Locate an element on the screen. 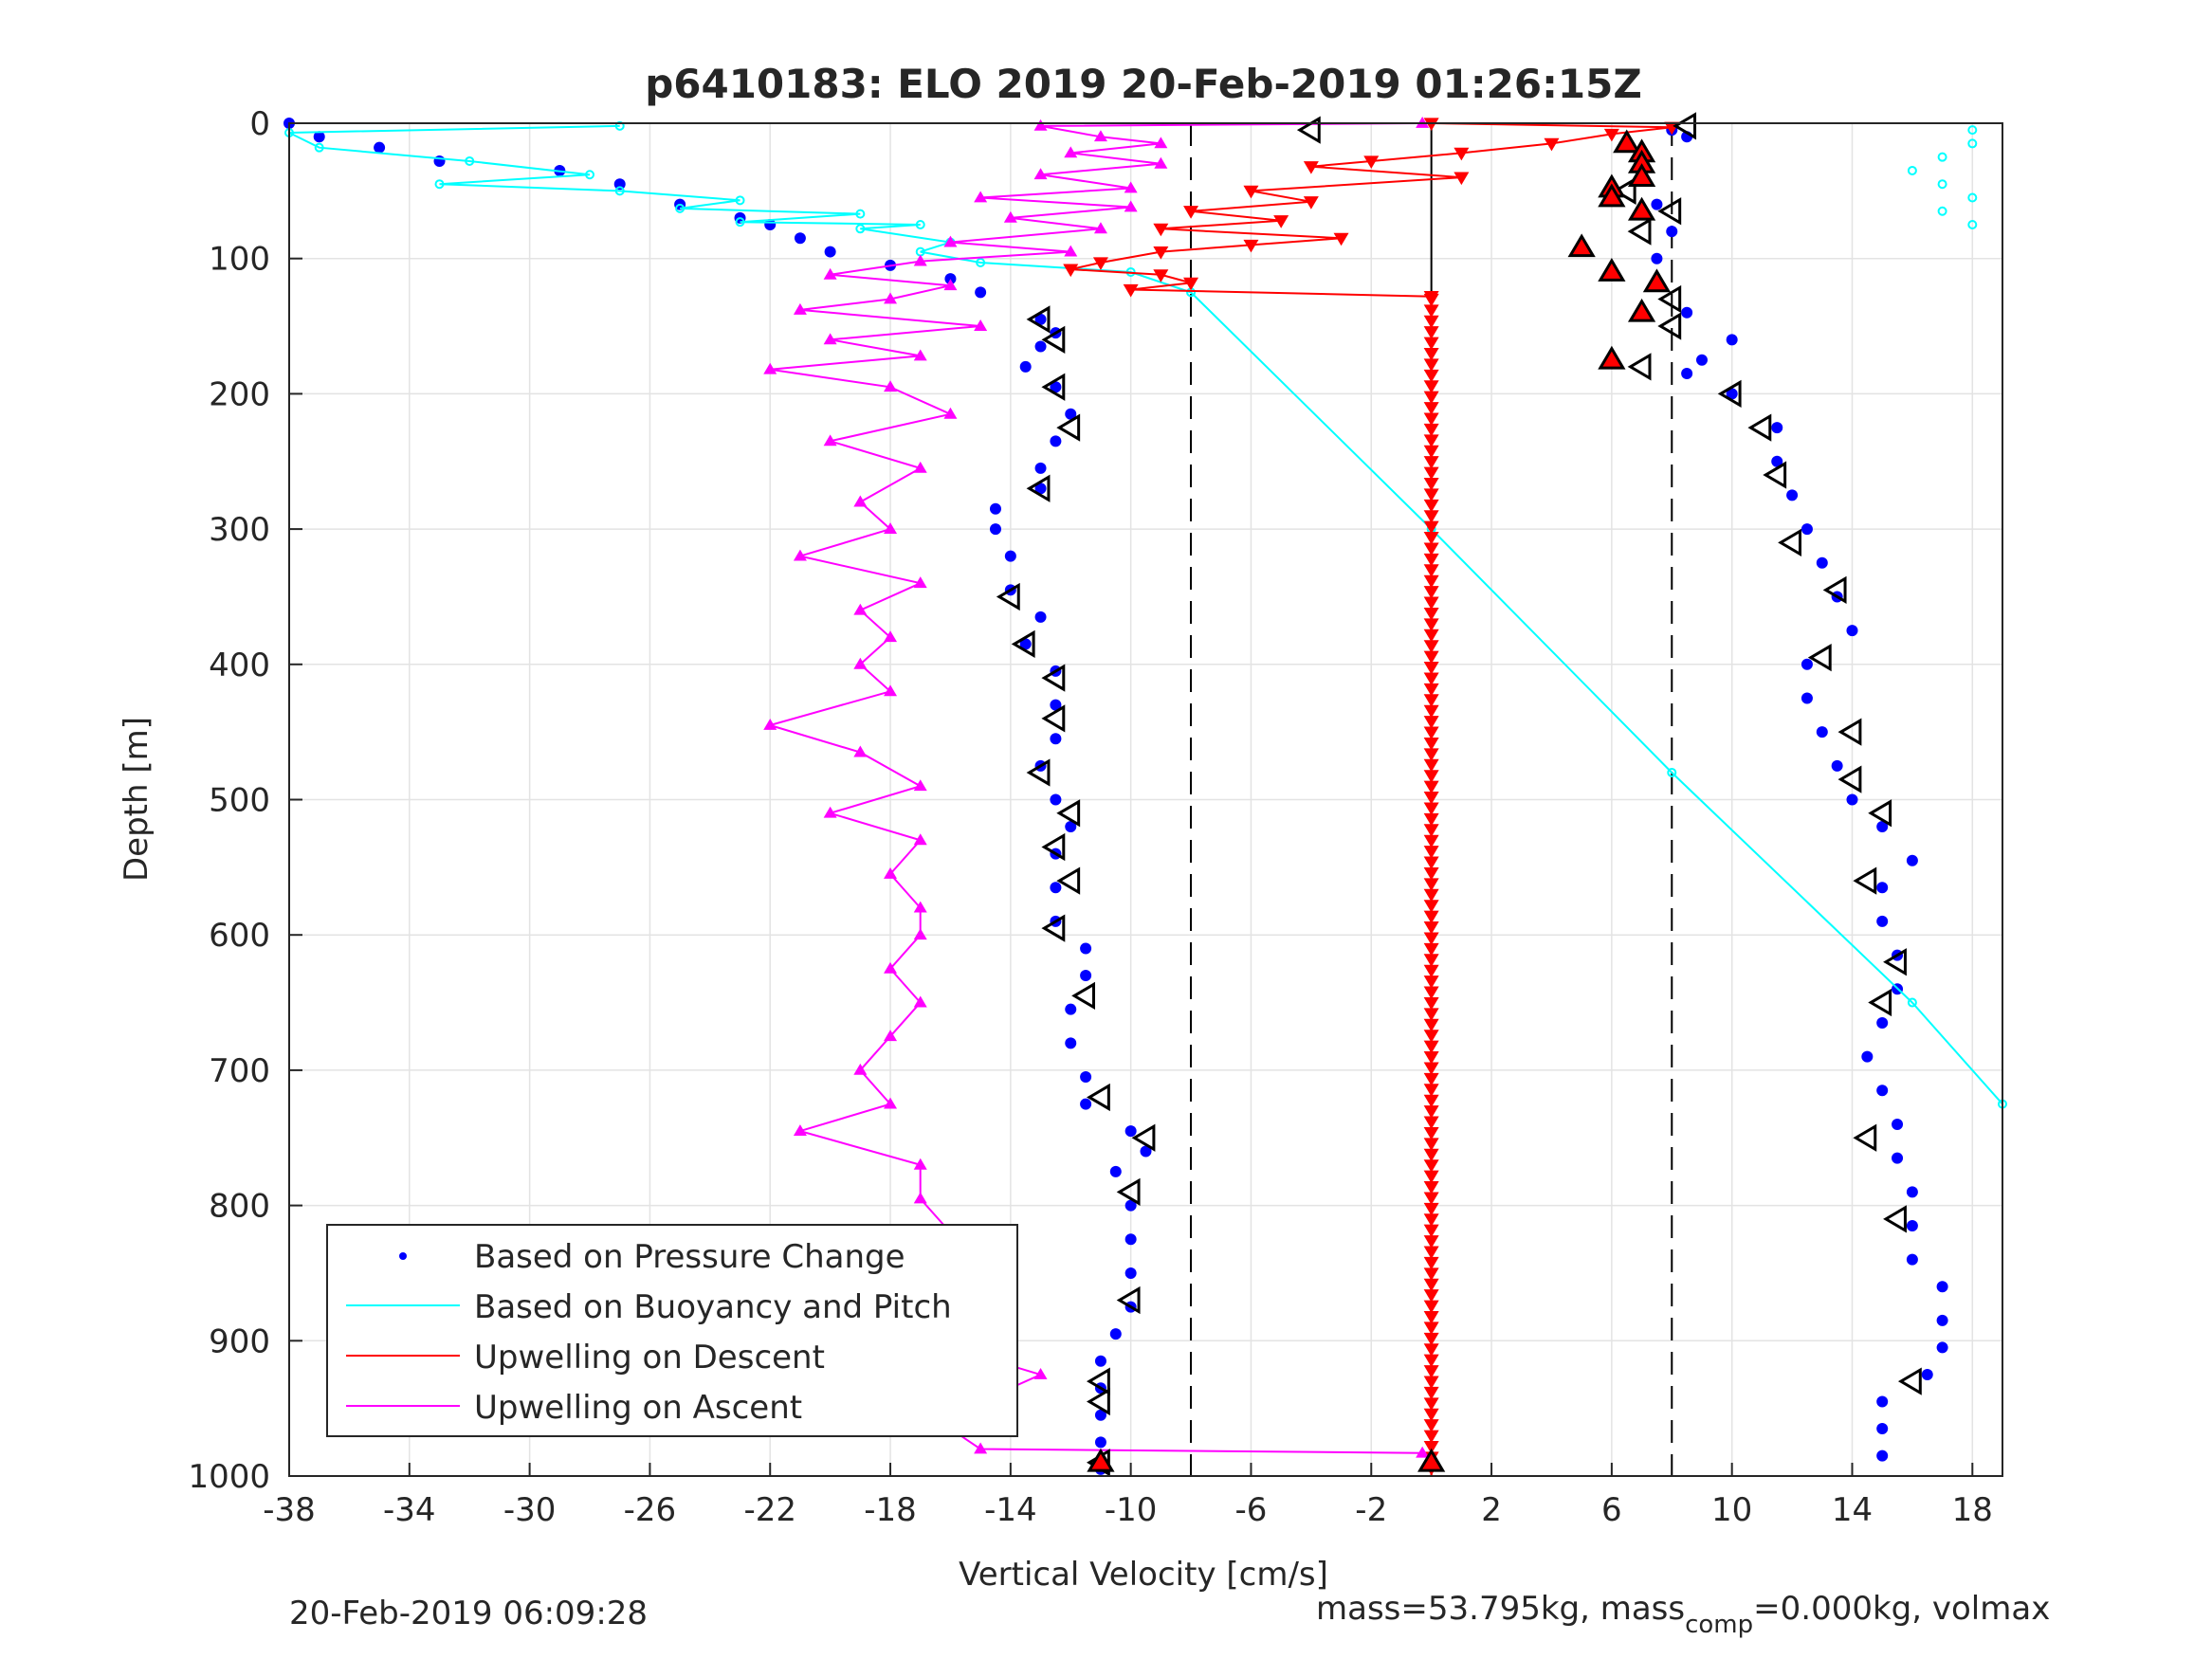  y-tick-label: 800 is located at coordinates (239, 1207).